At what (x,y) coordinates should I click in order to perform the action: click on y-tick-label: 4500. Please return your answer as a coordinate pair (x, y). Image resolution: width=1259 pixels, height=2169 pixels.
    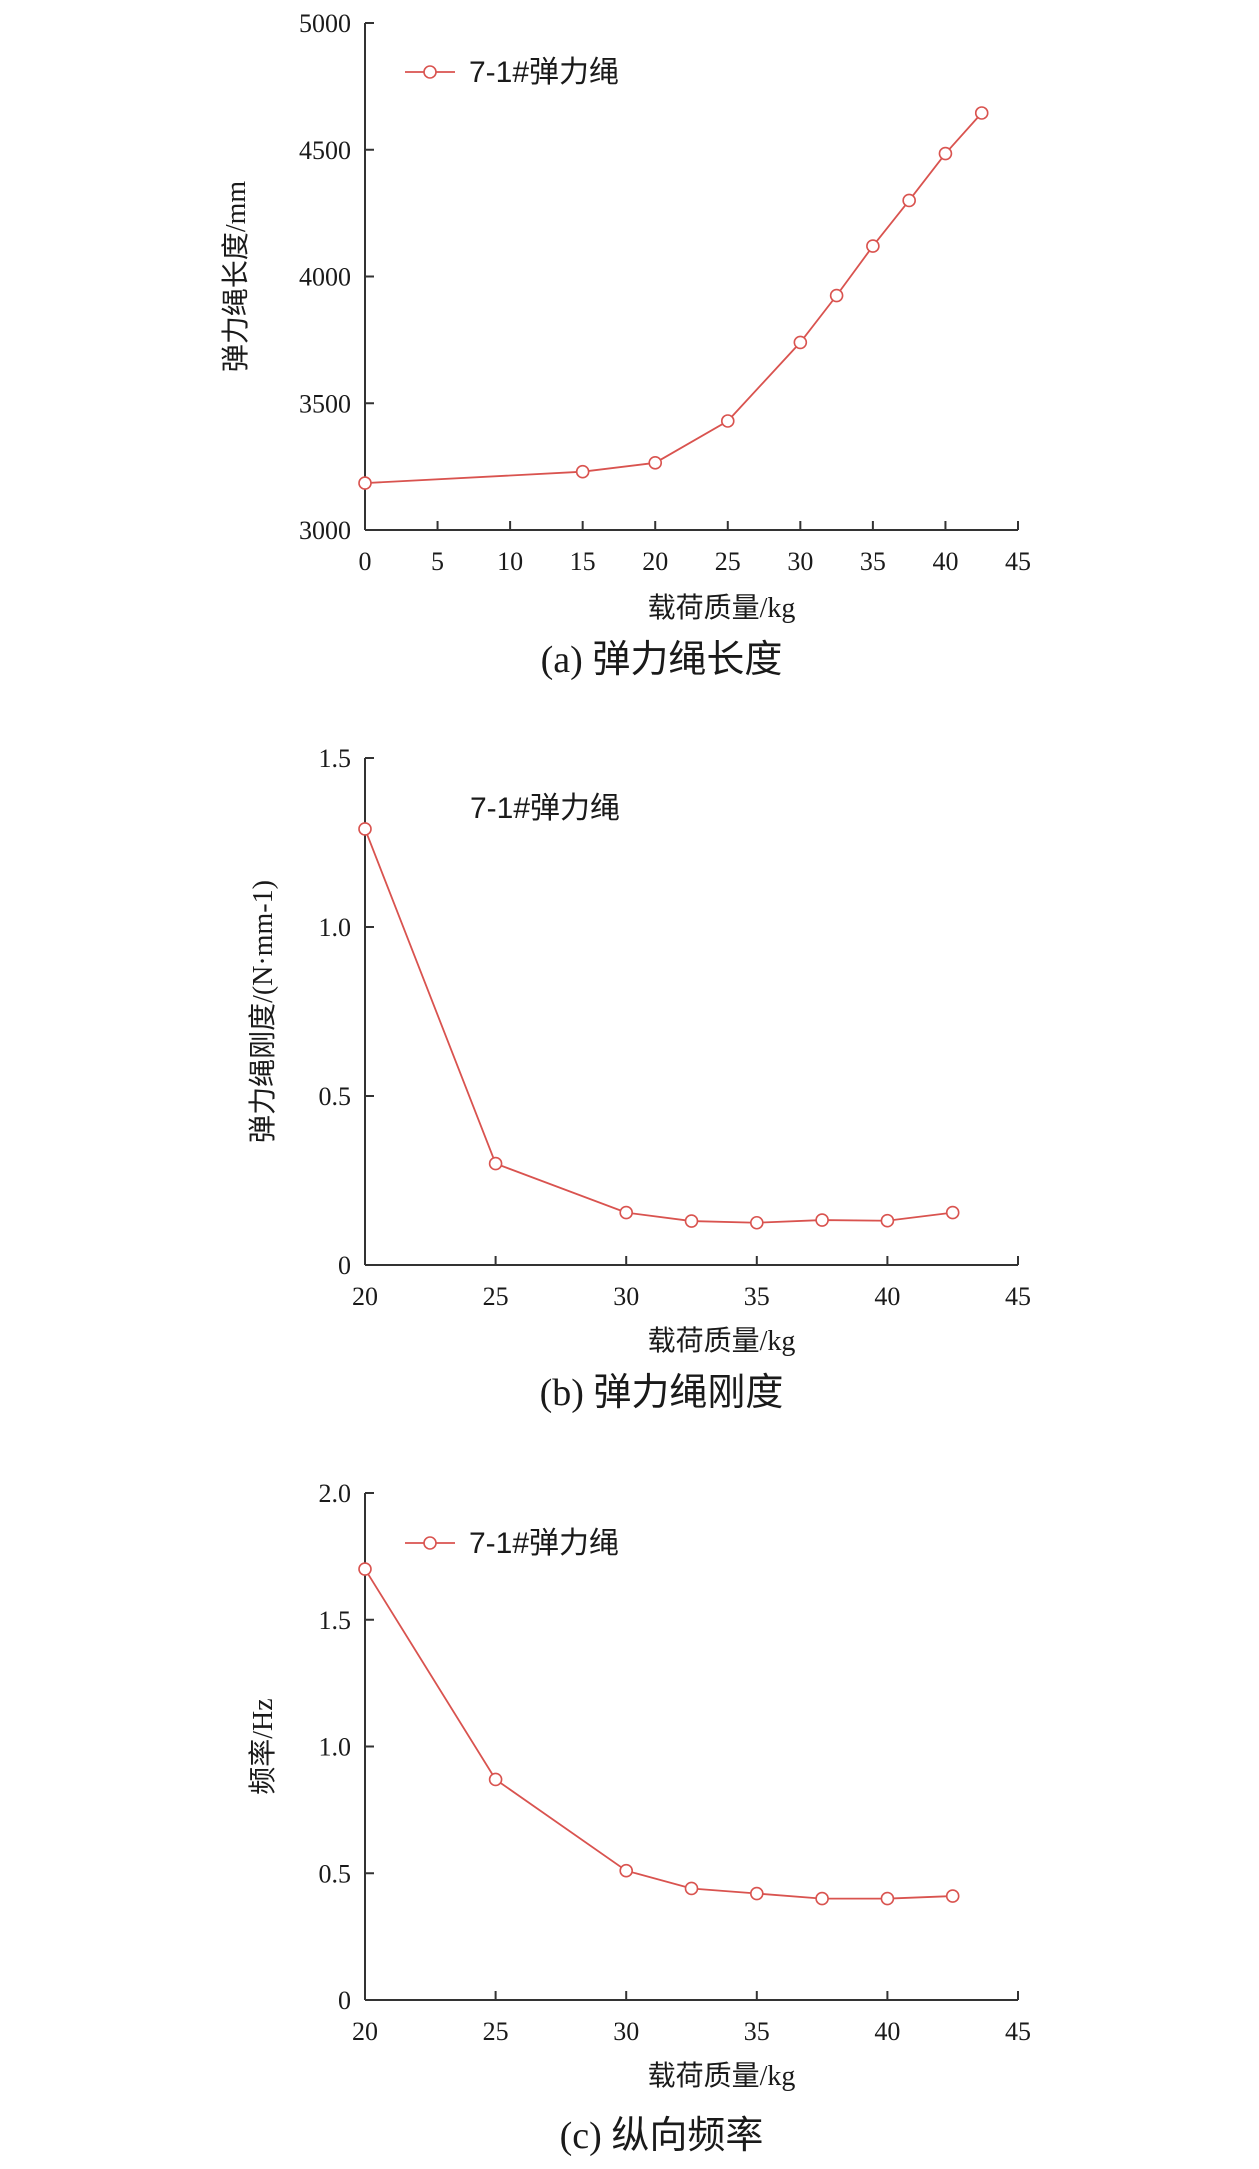
    Looking at the image, I should click on (325, 150).